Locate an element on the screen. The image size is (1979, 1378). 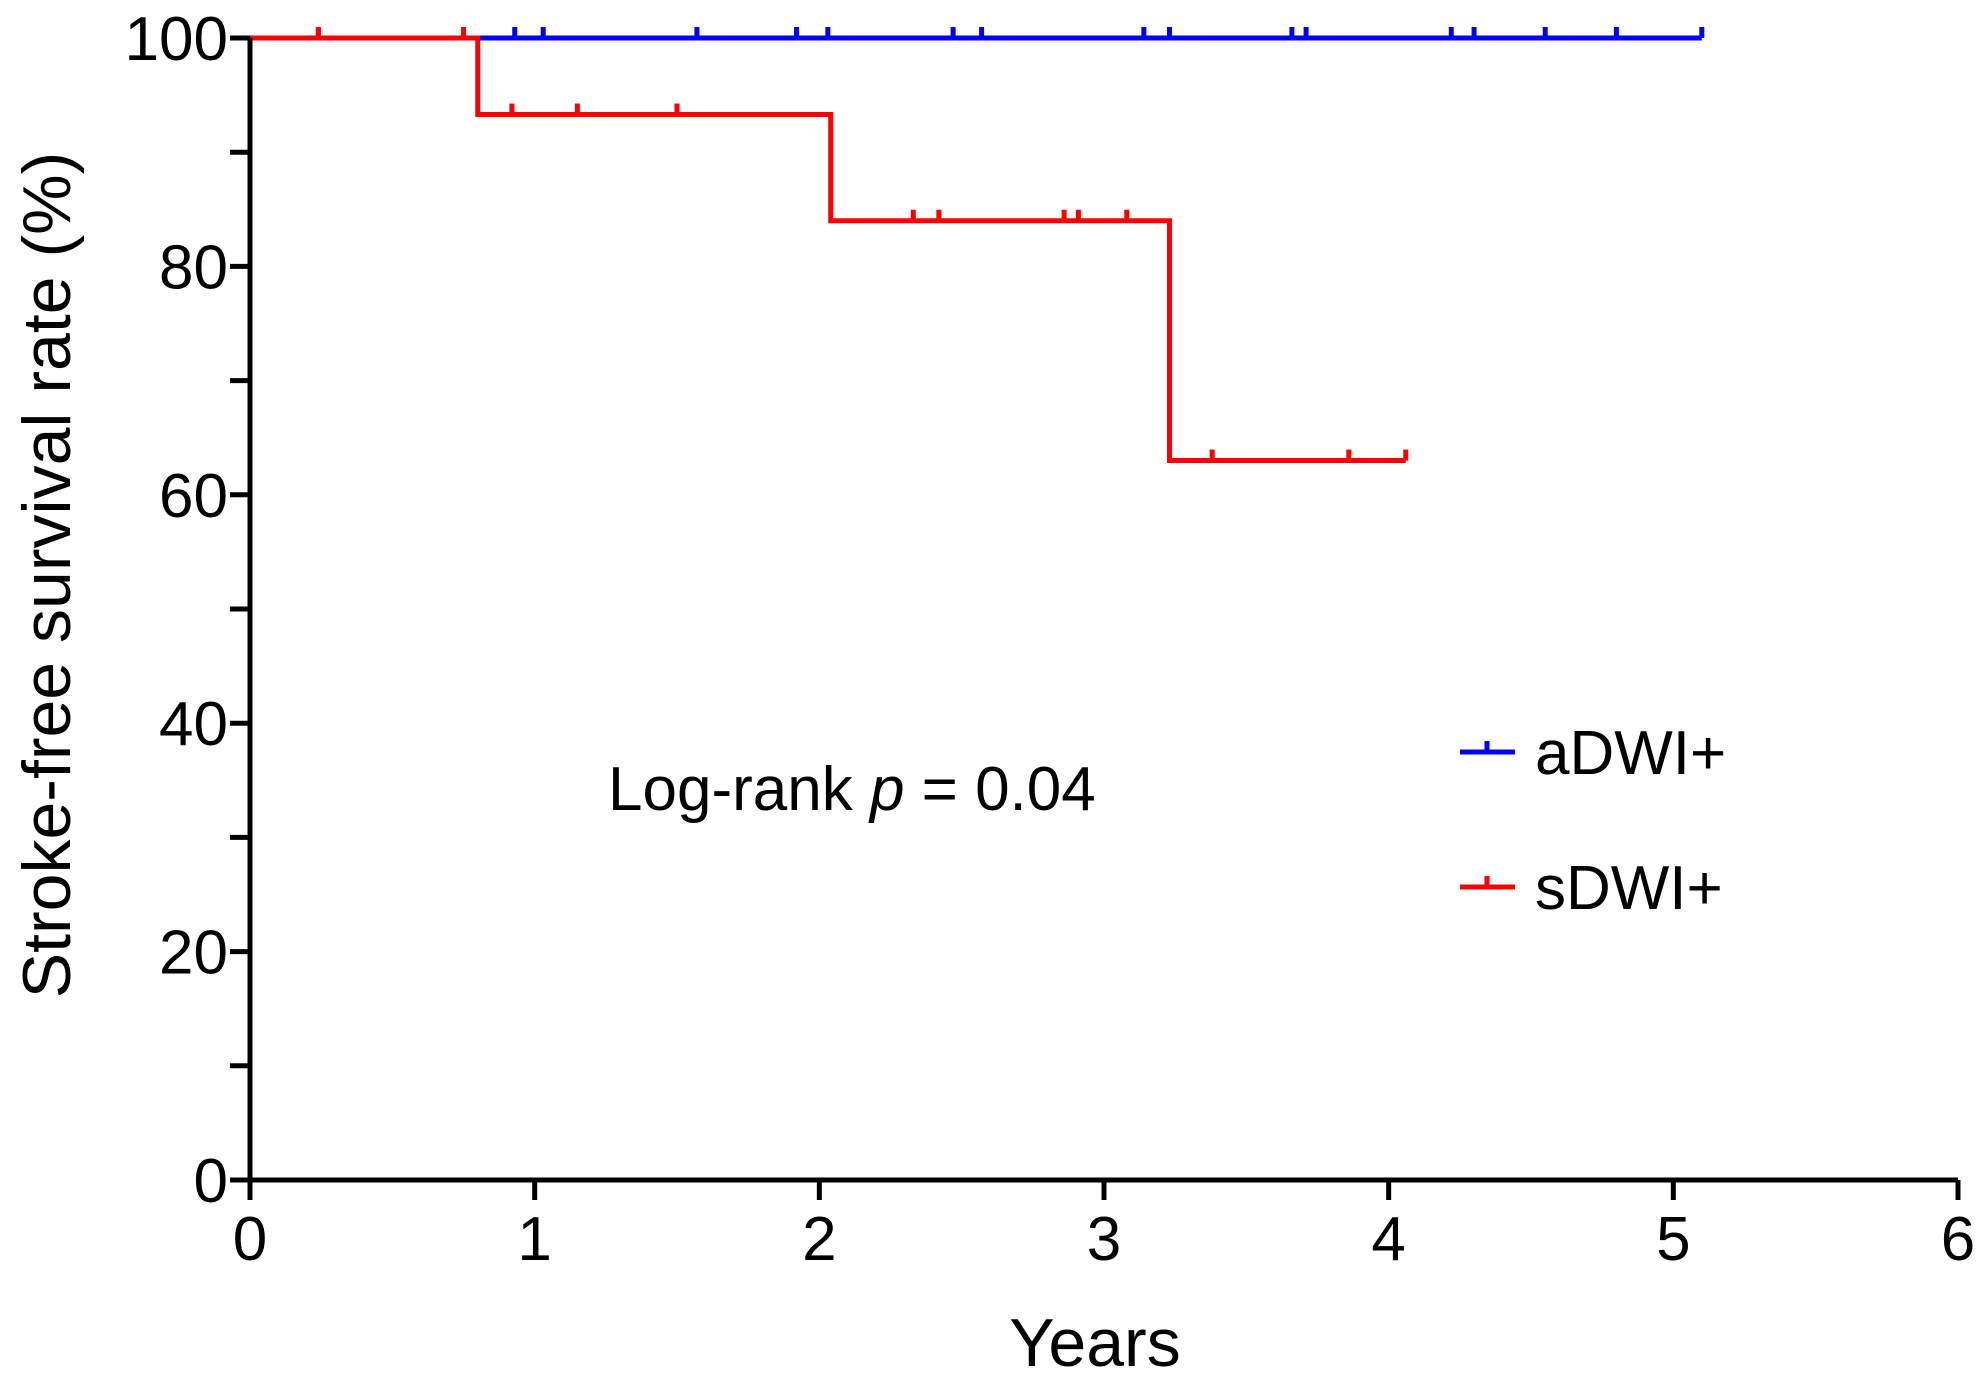
x-tick-label: 0 is located at coordinates (250, 1239).